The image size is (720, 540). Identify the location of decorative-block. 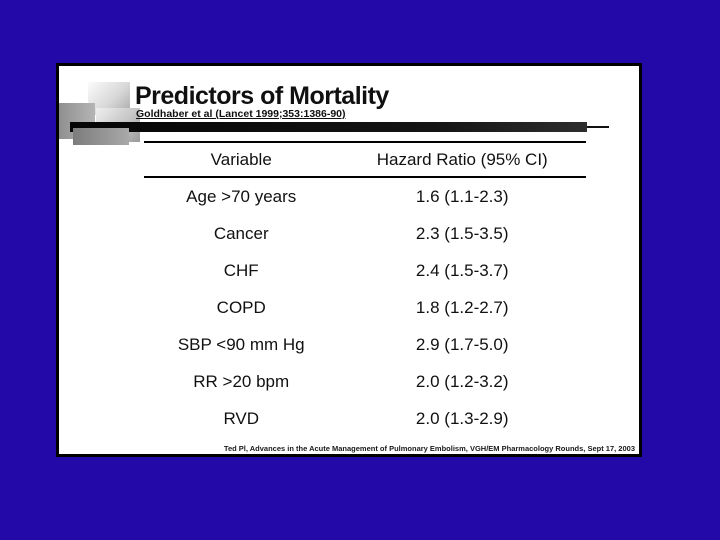
(101, 136).